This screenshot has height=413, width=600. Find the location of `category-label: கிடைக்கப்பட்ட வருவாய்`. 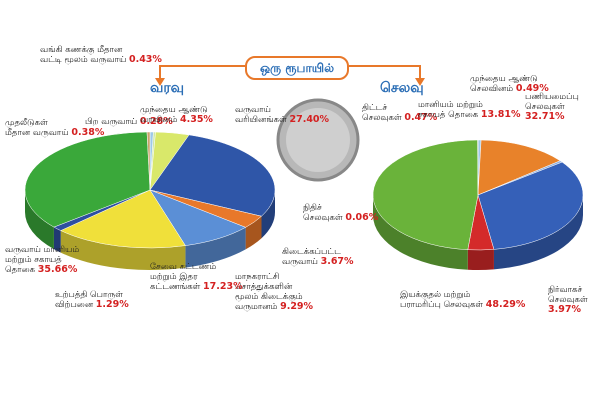

category-label: கிடைக்கப்பட்ட வருவாய் is located at coordinates (311, 257).